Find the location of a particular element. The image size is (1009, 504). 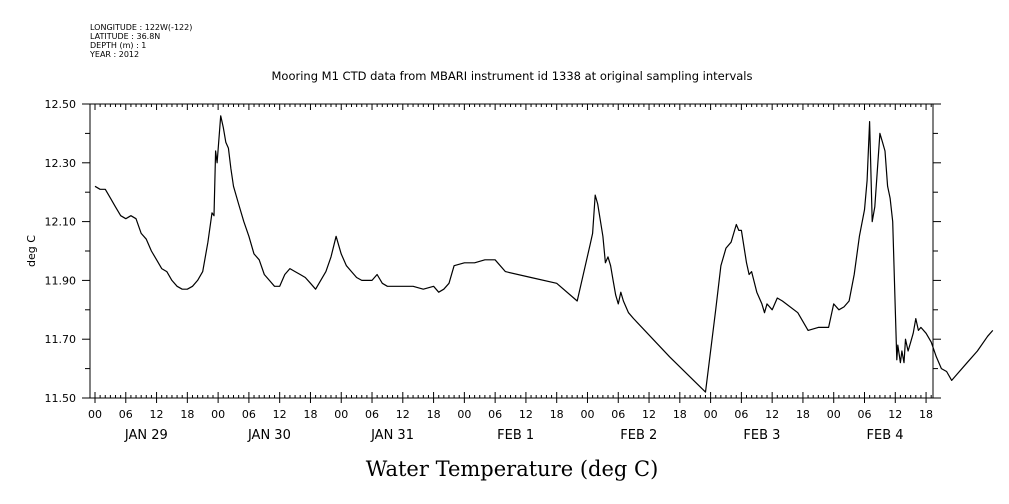

y-tick-label: 12.50 is located at coordinates (61, 104).